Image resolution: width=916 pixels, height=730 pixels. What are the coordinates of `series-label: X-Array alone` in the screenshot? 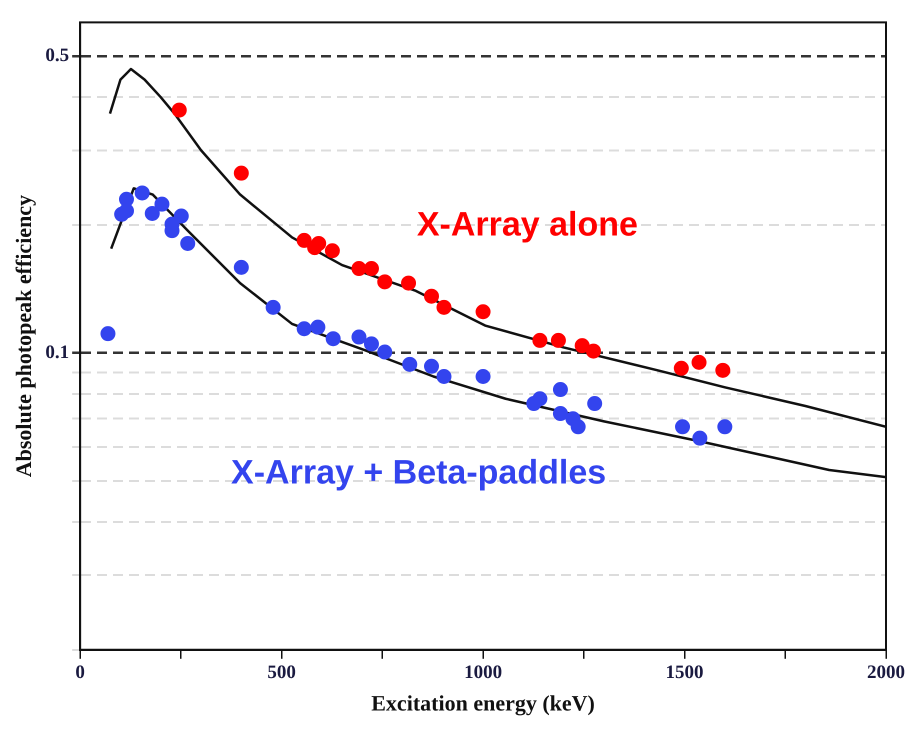 It's located at (527, 225).